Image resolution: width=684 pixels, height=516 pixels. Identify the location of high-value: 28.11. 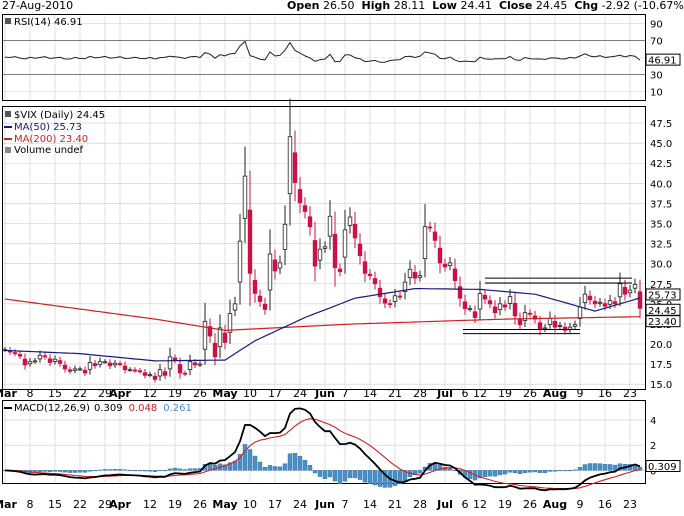
(409, 6).